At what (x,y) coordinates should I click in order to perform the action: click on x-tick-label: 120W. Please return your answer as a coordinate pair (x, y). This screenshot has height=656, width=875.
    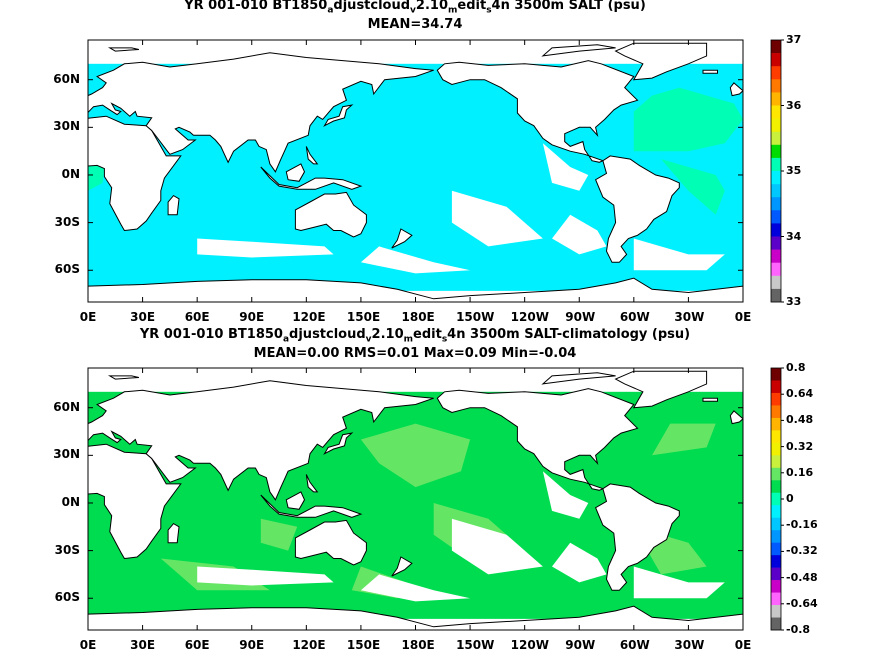
    Looking at the image, I should click on (529, 317).